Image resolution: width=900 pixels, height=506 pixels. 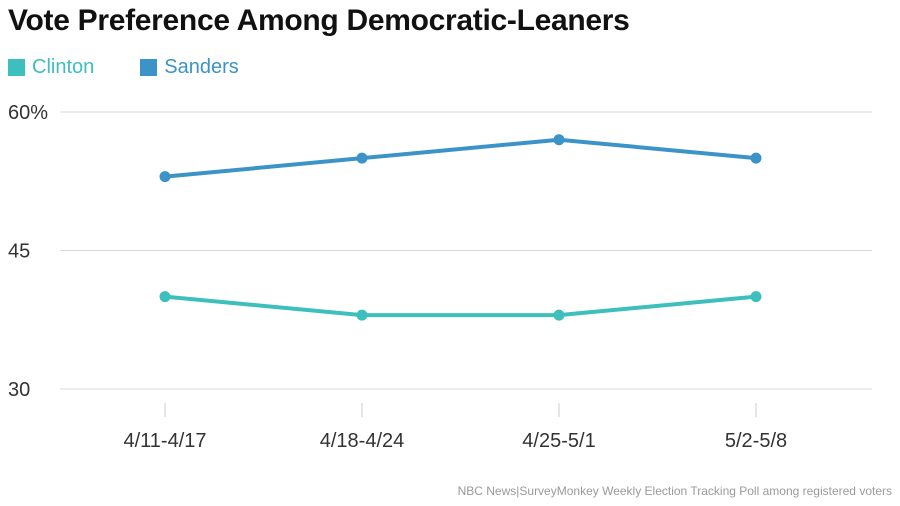 What do you see at coordinates (201, 67) in the screenshot?
I see `legend-label-sanders: Sanders` at bounding box center [201, 67].